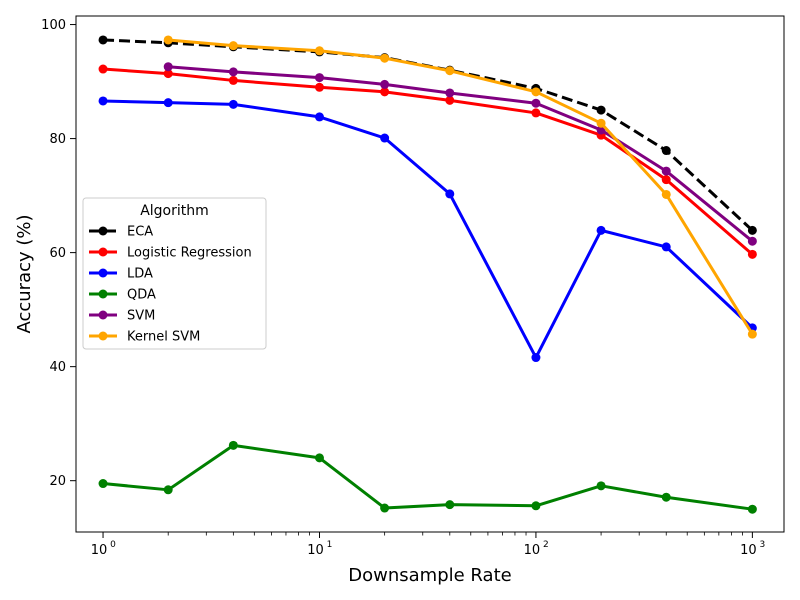  I want to click on legend-label: QDA, so click(141, 295).